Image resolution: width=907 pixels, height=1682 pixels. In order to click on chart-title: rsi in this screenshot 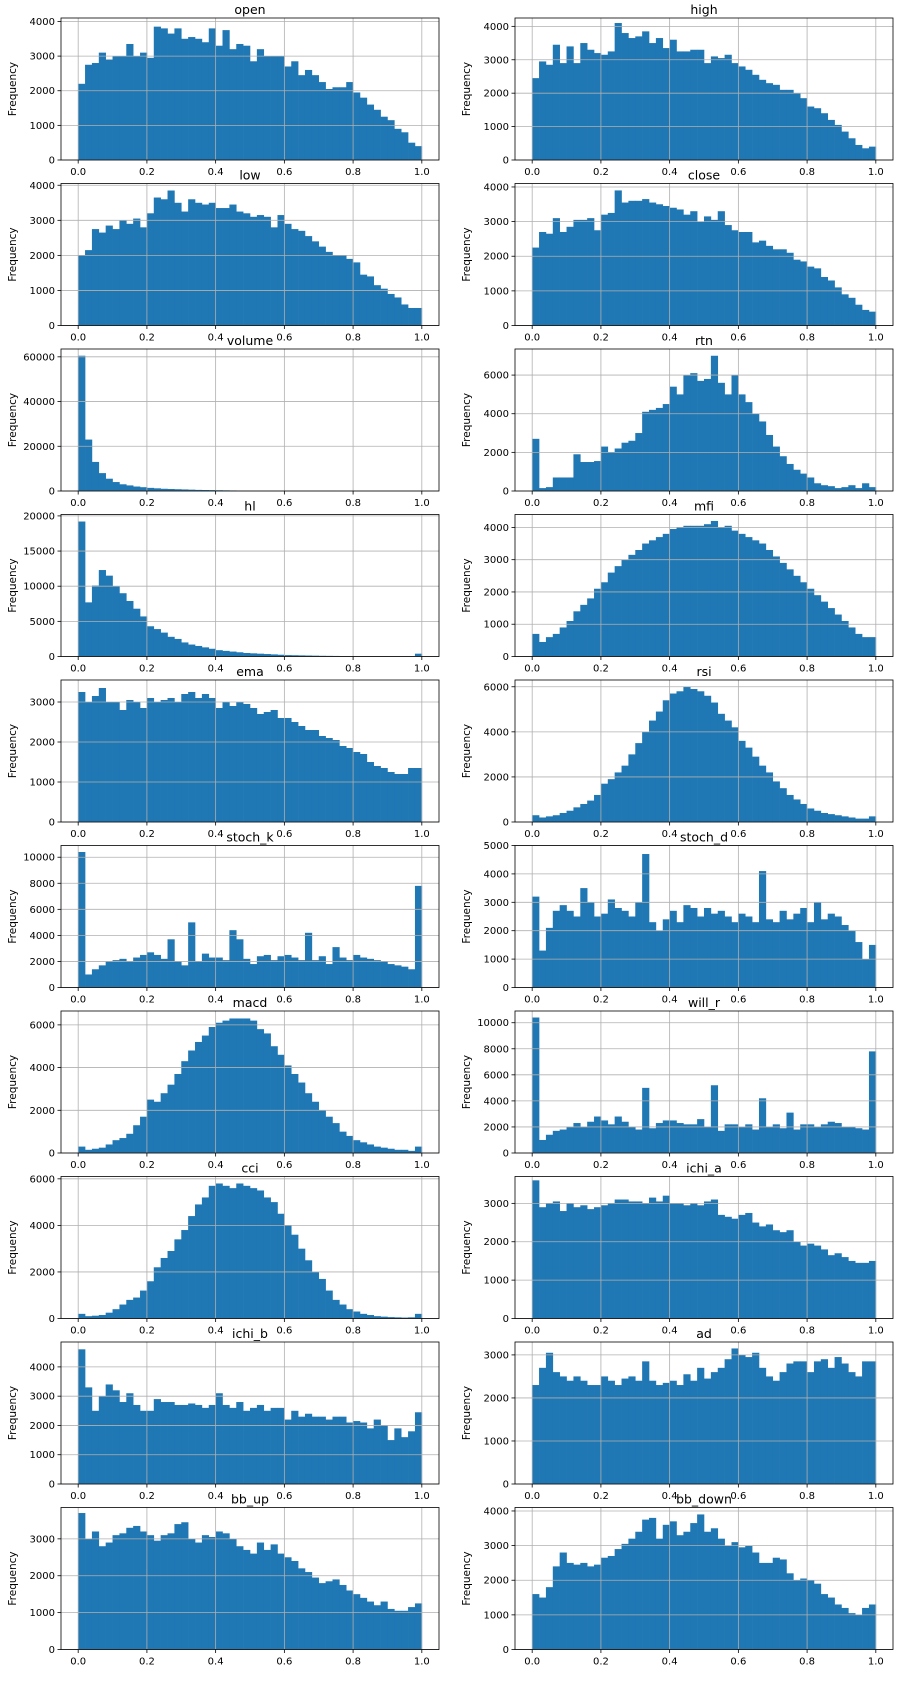, I will do `click(703, 671)`.